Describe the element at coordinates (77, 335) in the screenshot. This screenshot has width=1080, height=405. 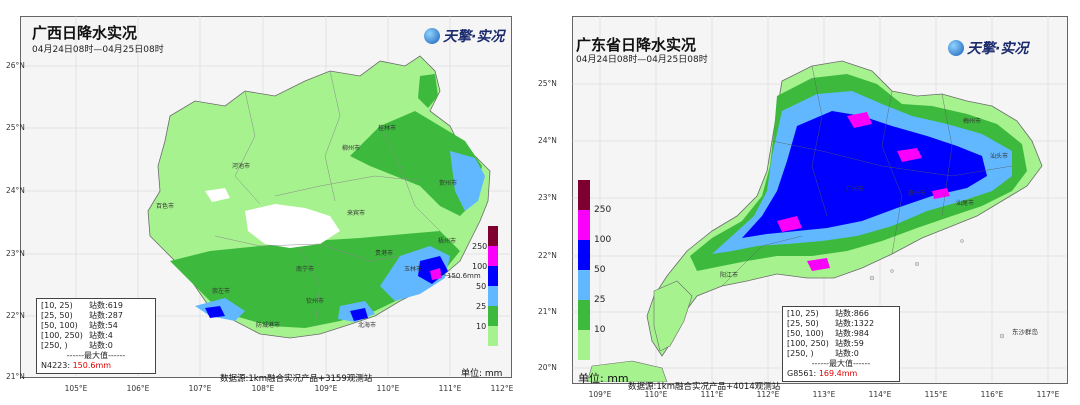
I see `stat-row: [100, 250) 站数:4` at that location.